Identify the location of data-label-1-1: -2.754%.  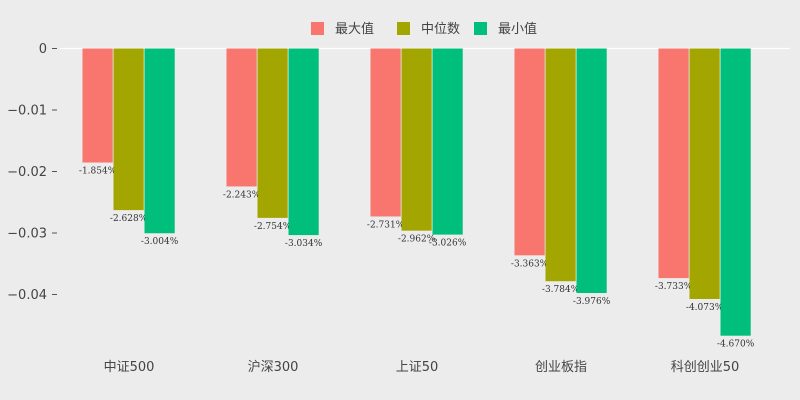
(273, 227).